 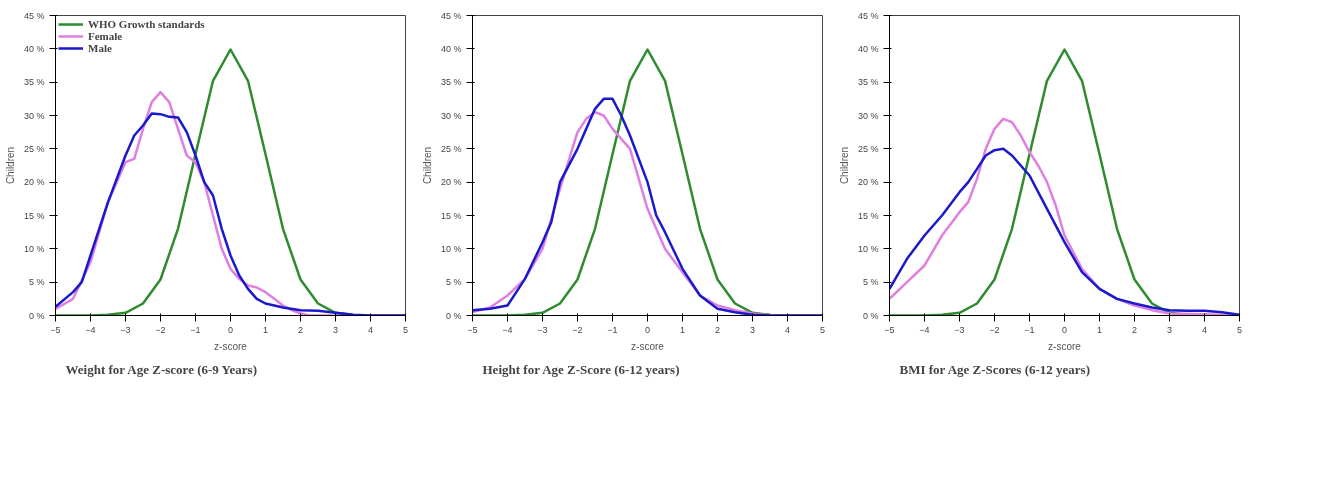 What do you see at coordinates (100, 48) in the screenshot?
I see `legend-label: Male` at bounding box center [100, 48].